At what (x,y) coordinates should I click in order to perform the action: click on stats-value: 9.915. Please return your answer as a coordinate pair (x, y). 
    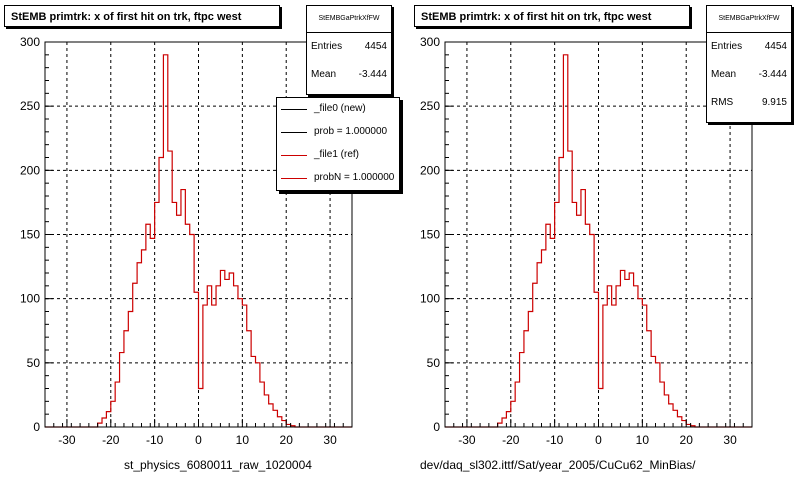
    Looking at the image, I should click on (774, 102).